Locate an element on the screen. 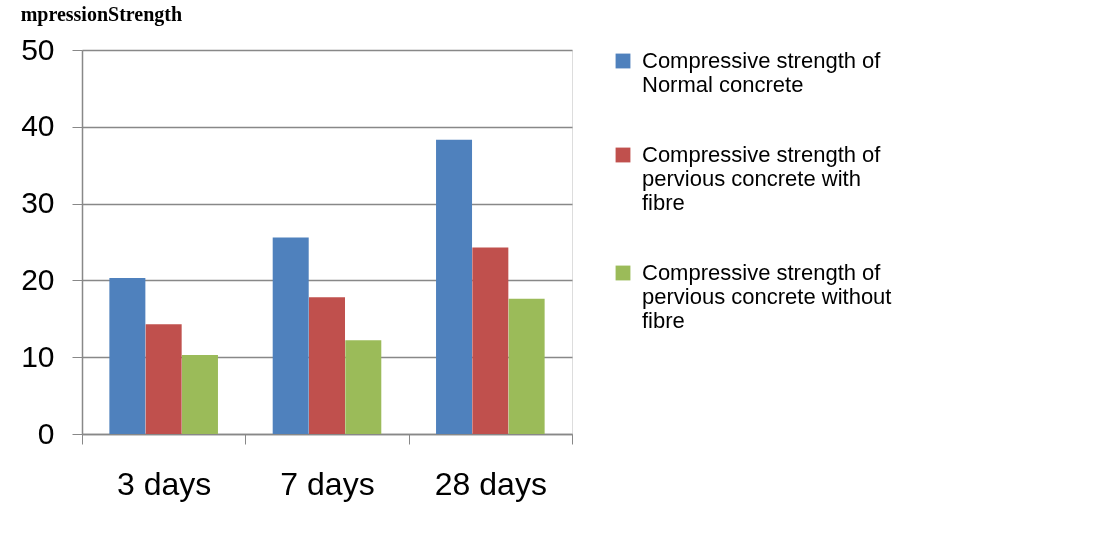 The height and width of the screenshot is (542, 1103). y-tick-label: 10 is located at coordinates (38, 356).